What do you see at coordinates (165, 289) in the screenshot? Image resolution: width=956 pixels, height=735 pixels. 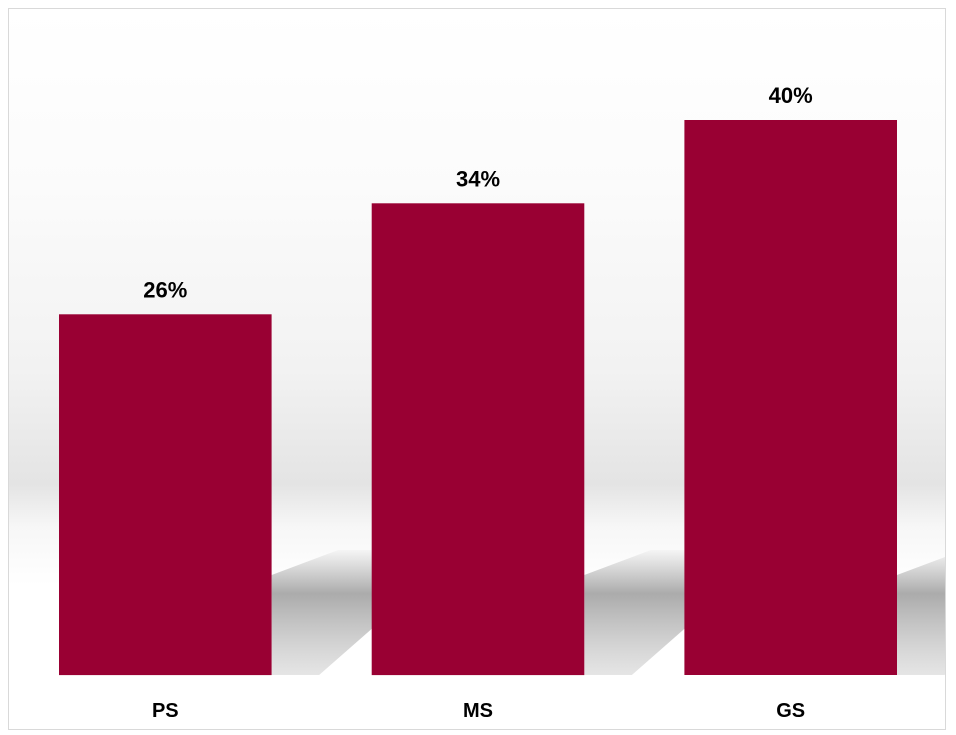 I see `data-label-ps: 26%` at bounding box center [165, 289].